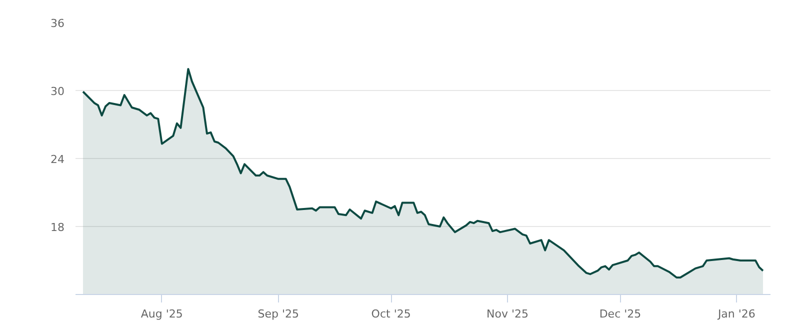  Describe the element at coordinates (736, 314) in the screenshot. I see `x-tick-label: Jan '26` at that location.